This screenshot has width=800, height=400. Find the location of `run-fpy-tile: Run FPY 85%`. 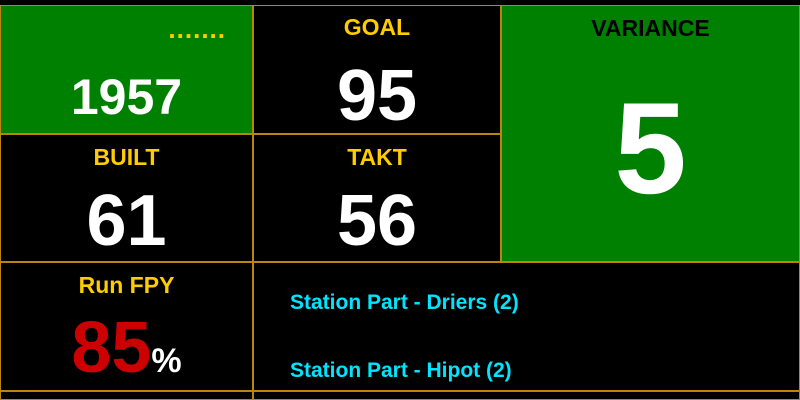

run-fpy-tile: Run FPY 85% is located at coordinates (126, 326).